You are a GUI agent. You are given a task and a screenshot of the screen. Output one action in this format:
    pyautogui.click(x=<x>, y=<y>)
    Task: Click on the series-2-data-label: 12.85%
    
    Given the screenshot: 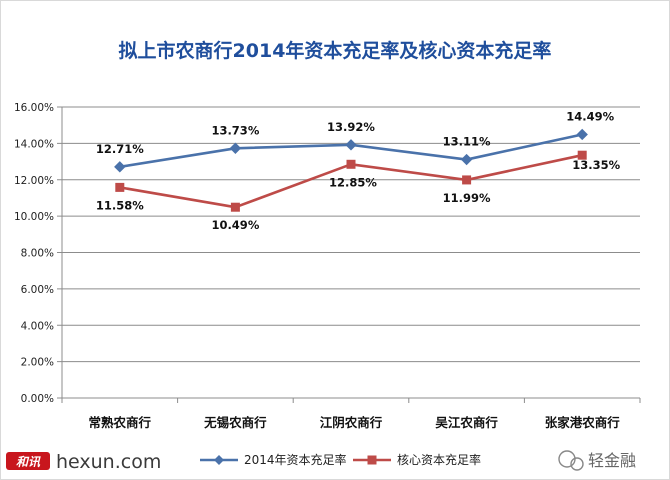 What is the action you would take?
    pyautogui.click(x=353, y=182)
    